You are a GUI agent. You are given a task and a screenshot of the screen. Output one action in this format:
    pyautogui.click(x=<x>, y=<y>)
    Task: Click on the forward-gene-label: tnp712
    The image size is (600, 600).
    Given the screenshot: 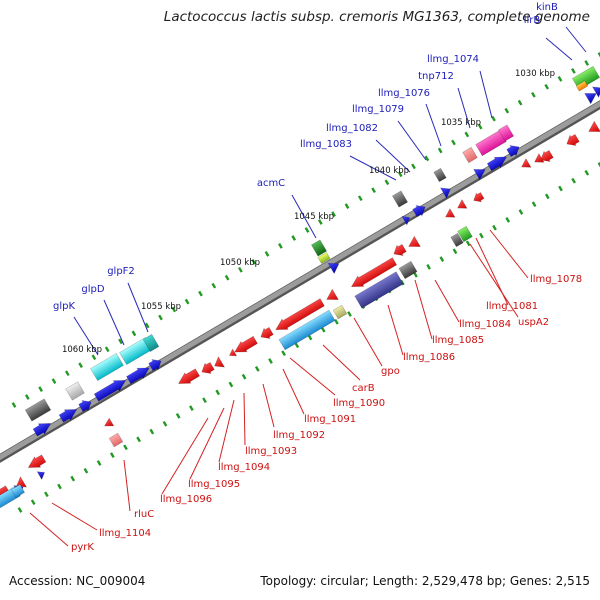 What is the action you would take?
    pyautogui.click(x=436, y=76)
    